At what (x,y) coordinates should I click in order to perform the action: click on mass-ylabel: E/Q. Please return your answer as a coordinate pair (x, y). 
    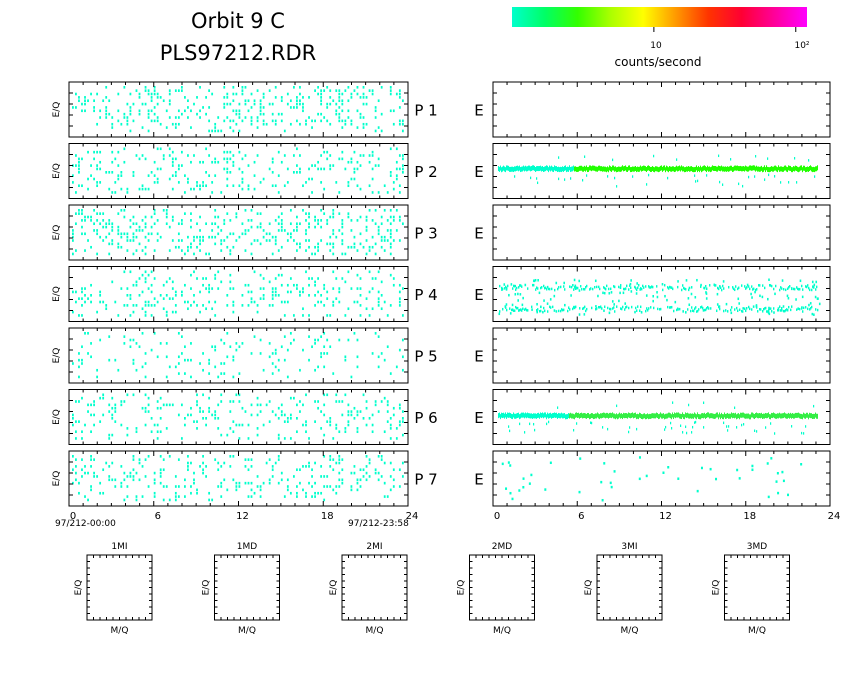
    Looking at the image, I should click on (334, 588).